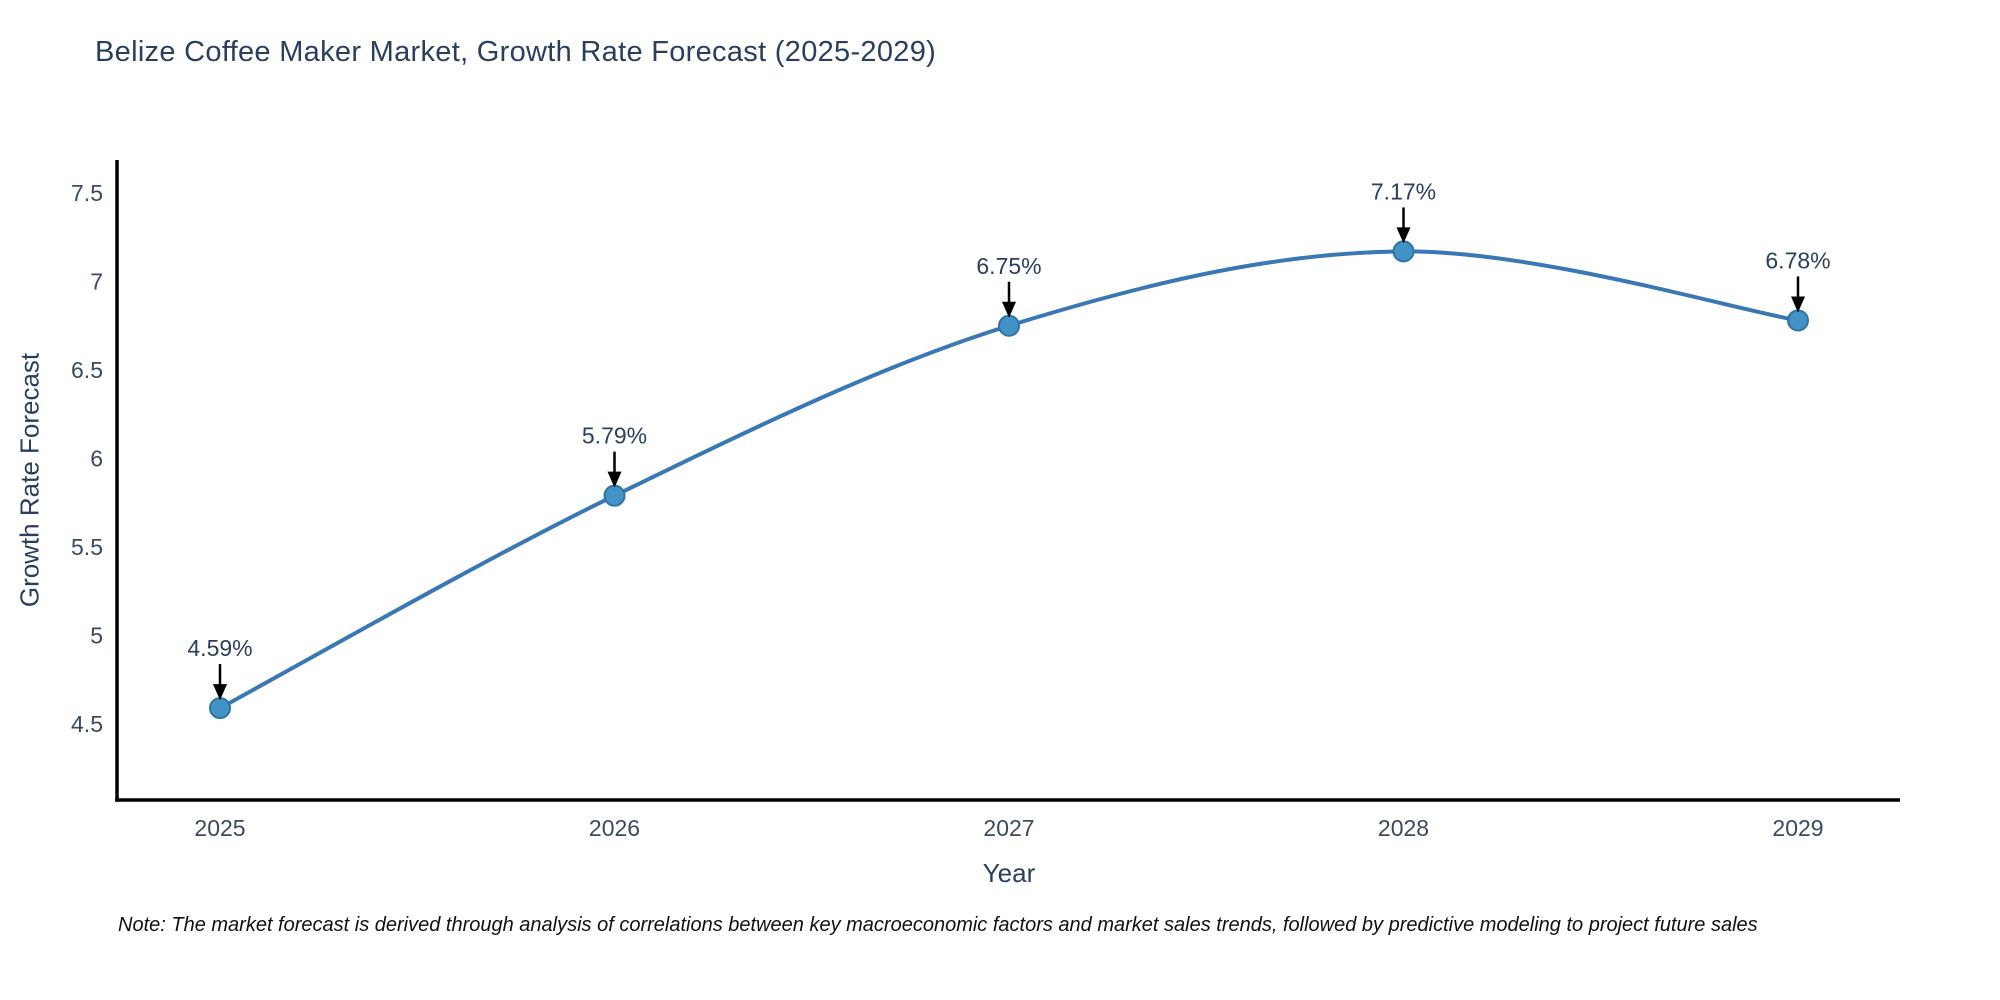 This screenshot has width=2000, height=1000. I want to click on x-axis-title: Year, so click(1009, 873).